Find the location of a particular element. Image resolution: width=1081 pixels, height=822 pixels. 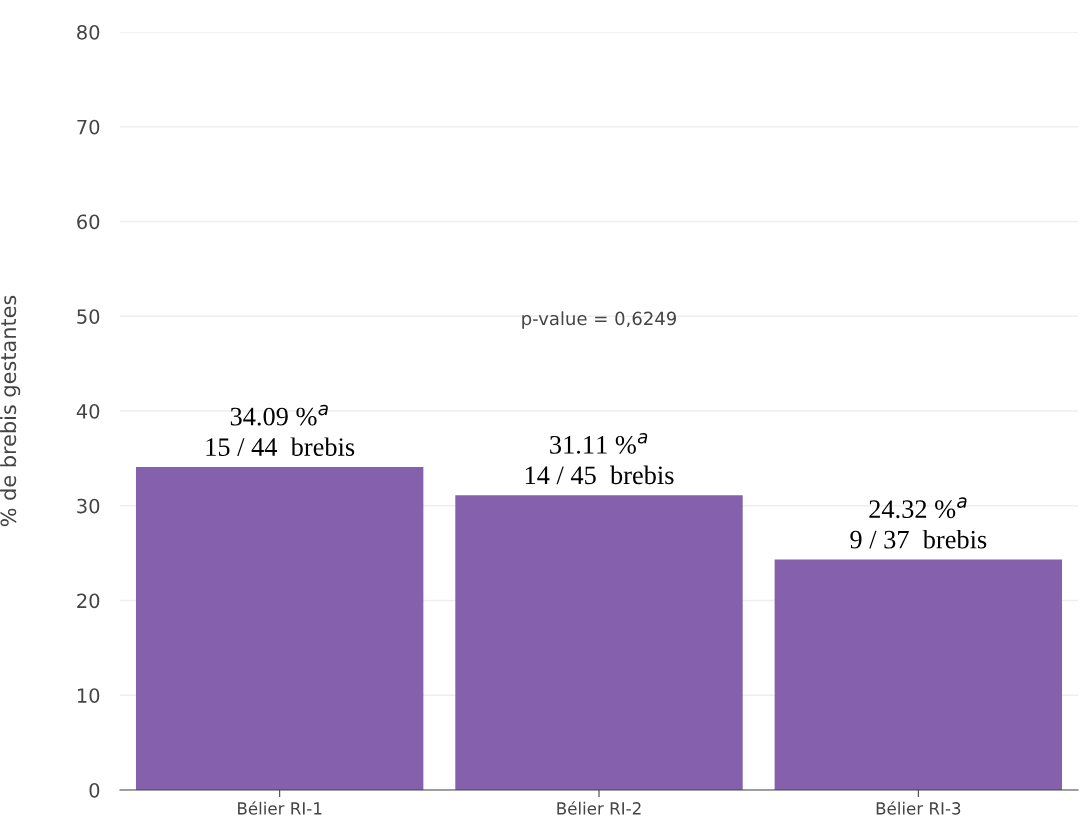

y-tick-label: 10 is located at coordinates (88, 695).